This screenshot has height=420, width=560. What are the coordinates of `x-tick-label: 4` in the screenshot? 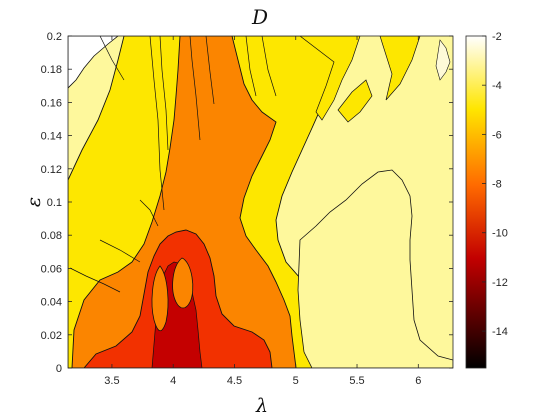 It's located at (173, 381).